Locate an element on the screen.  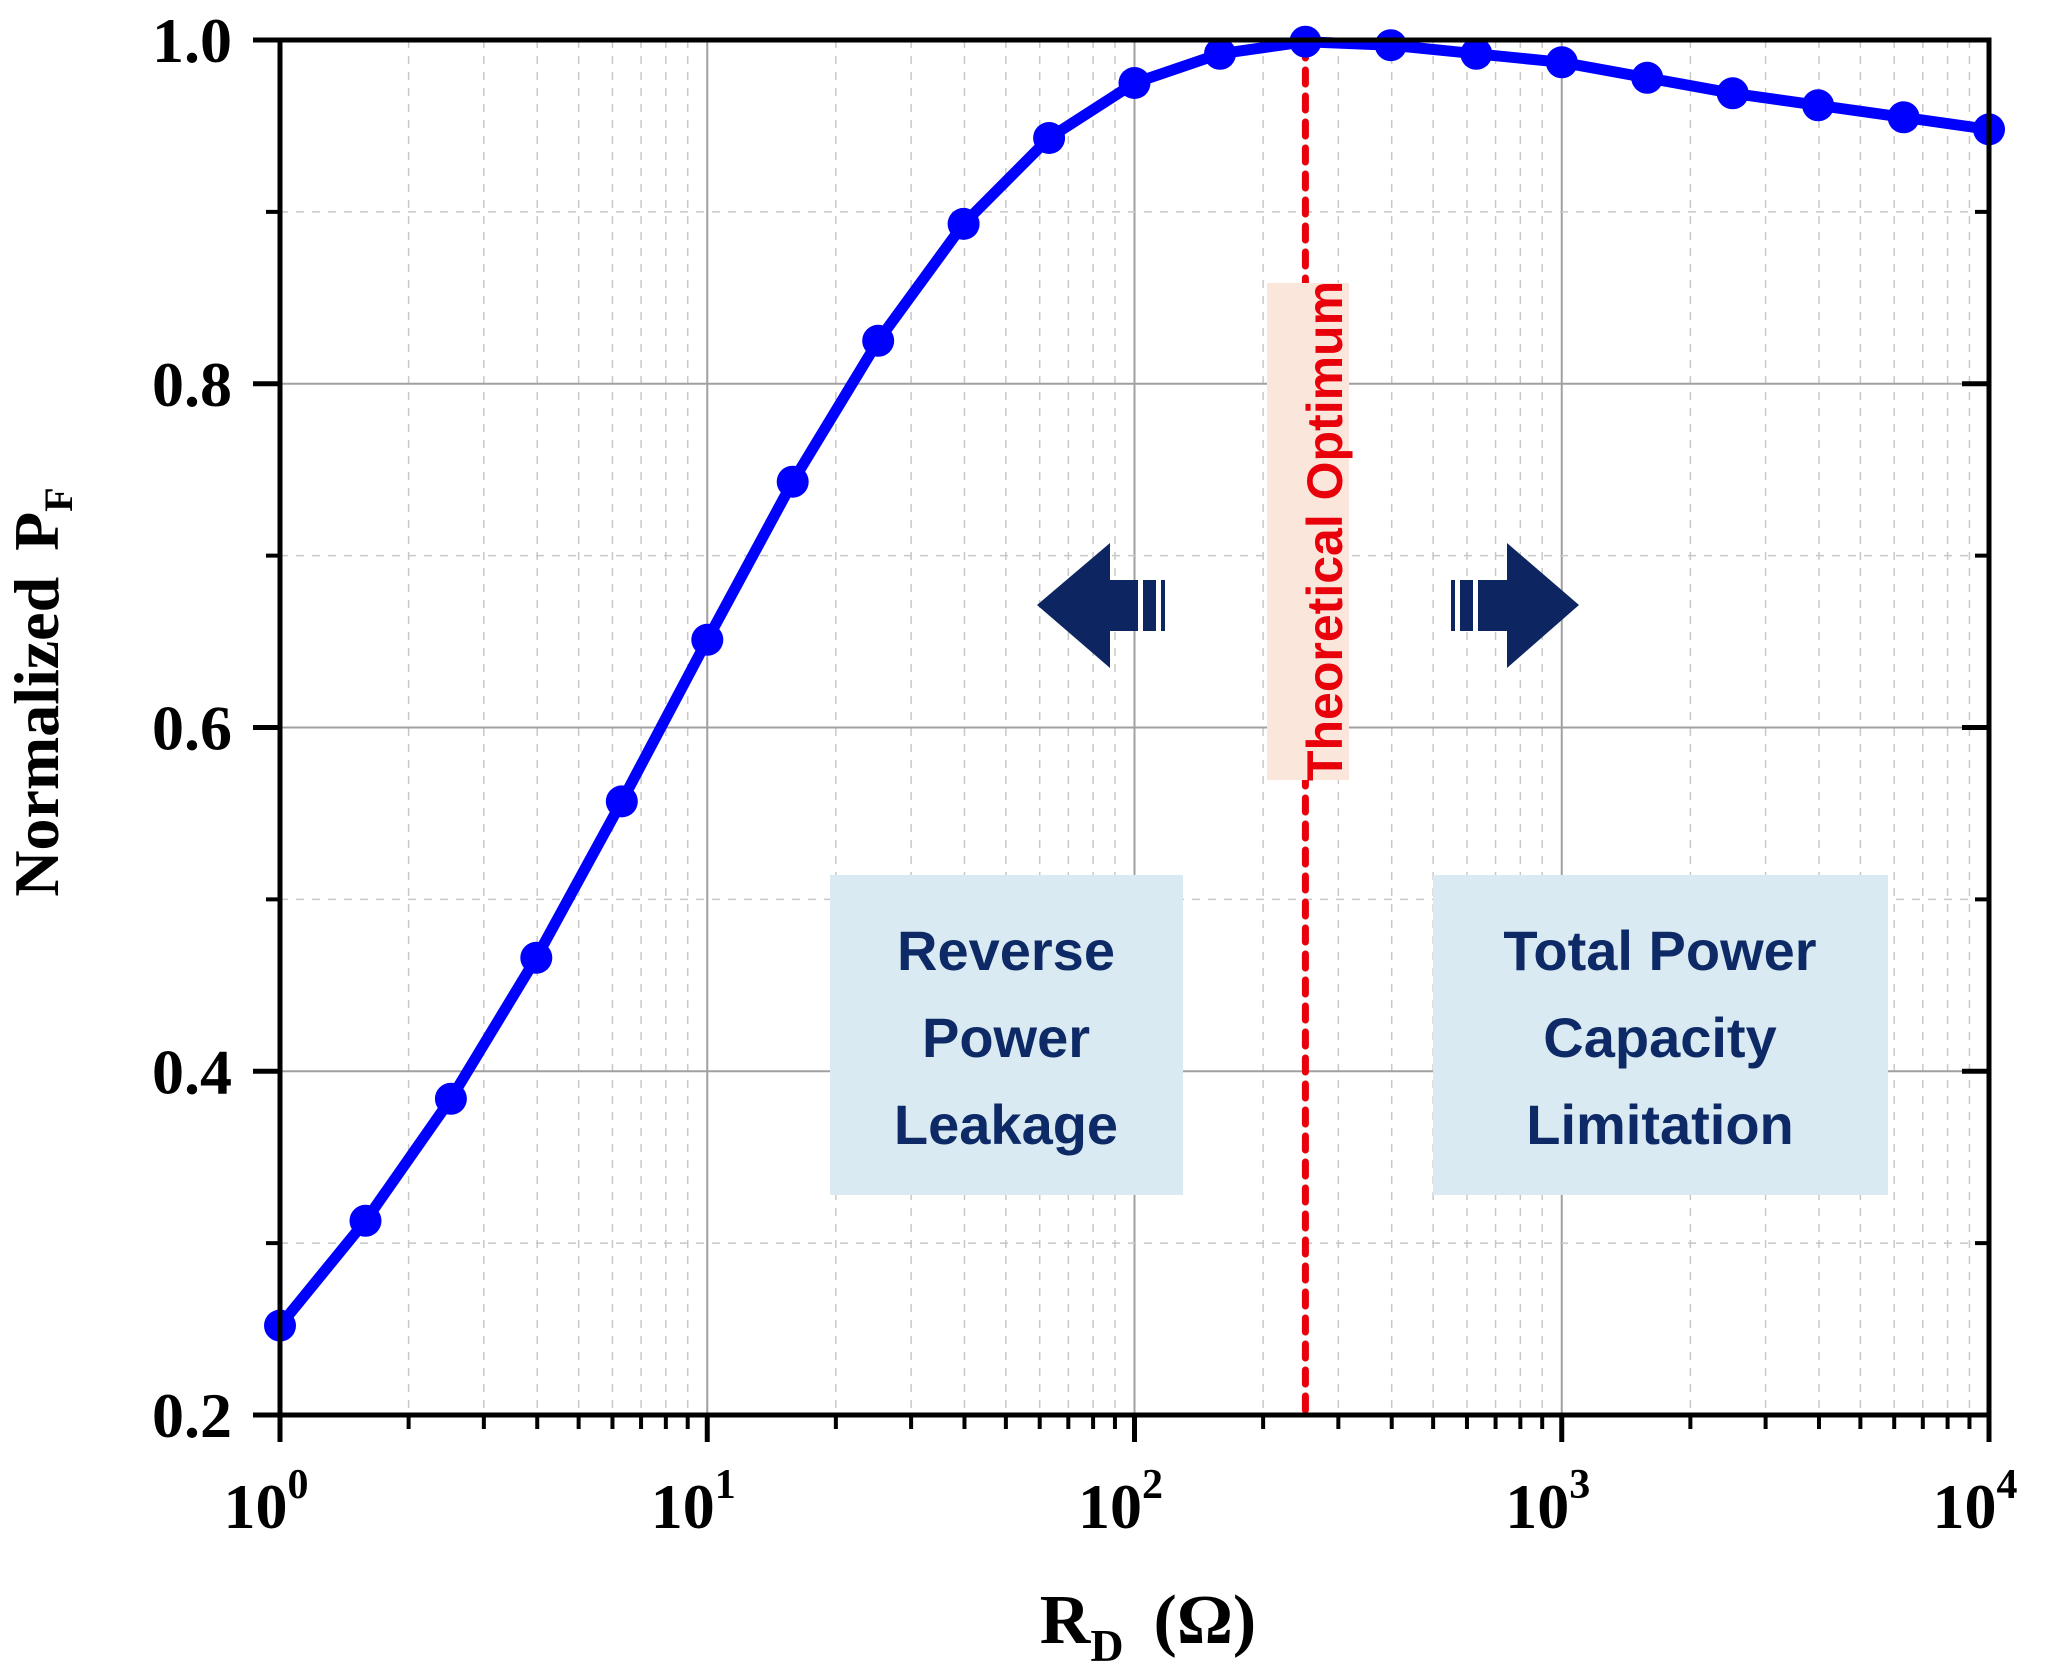
x-tick-label: 10⁴ is located at coordinates (1975, 1502).